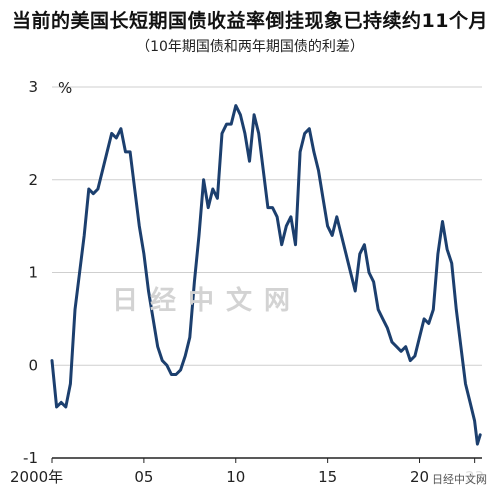 The height and width of the screenshot is (500, 500). I want to click on y-tick-label: 2, so click(33, 180).